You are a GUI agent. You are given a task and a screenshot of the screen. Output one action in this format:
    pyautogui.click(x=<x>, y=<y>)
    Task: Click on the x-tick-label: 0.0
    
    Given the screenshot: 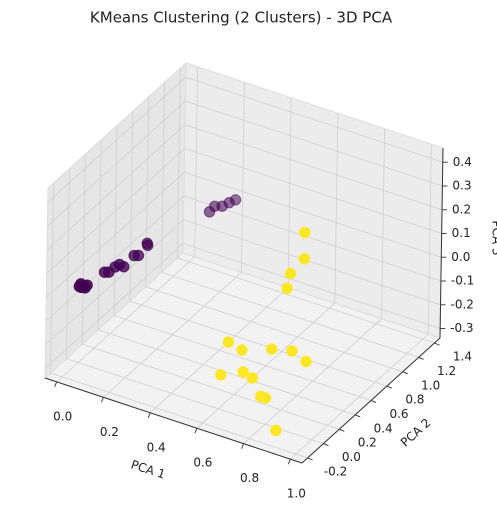 What is the action you would take?
    pyautogui.click(x=62, y=416)
    